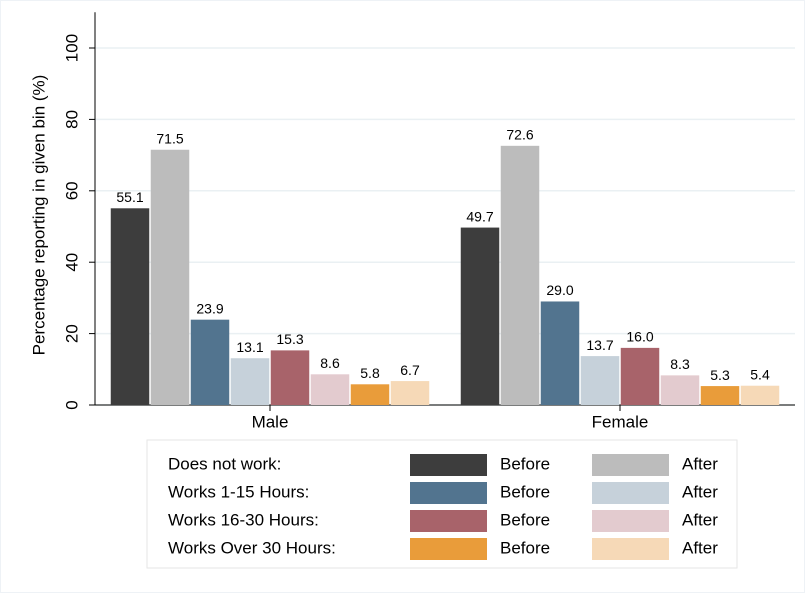  Describe the element at coordinates (238, 491) in the screenshot. I see `legend-row-label: Works 1-15 Hours:` at that location.